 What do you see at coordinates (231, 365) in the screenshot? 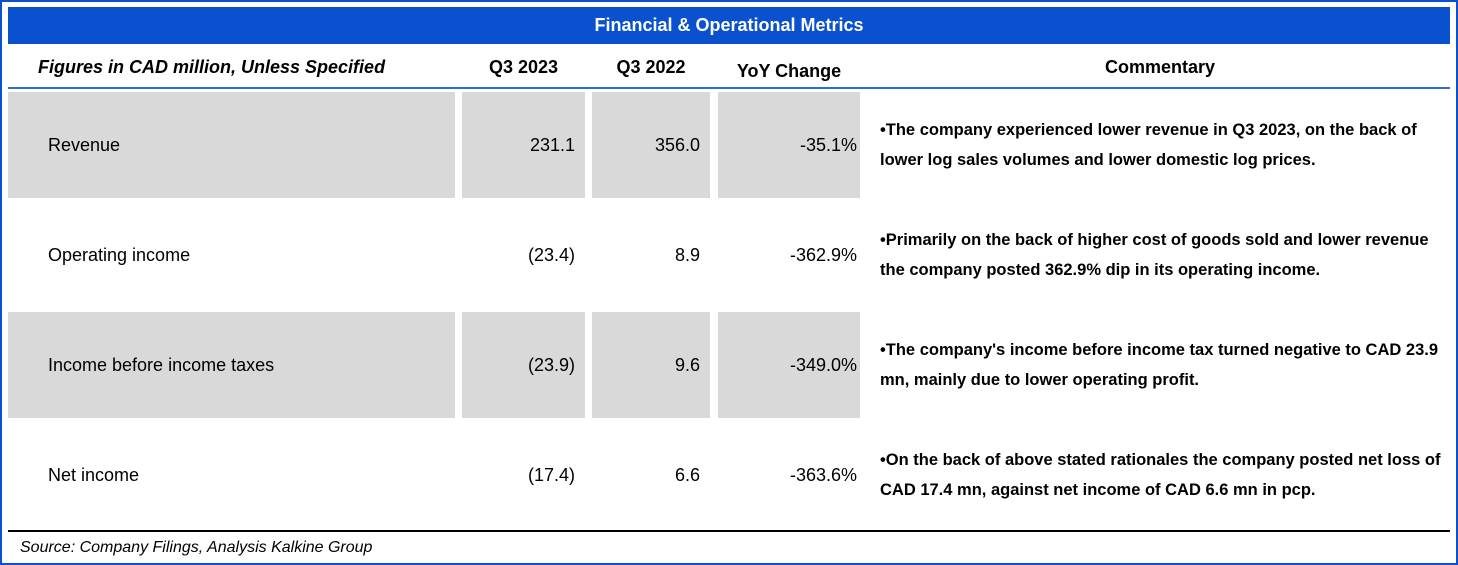
I see `metric-label: Income before income taxes` at bounding box center [231, 365].